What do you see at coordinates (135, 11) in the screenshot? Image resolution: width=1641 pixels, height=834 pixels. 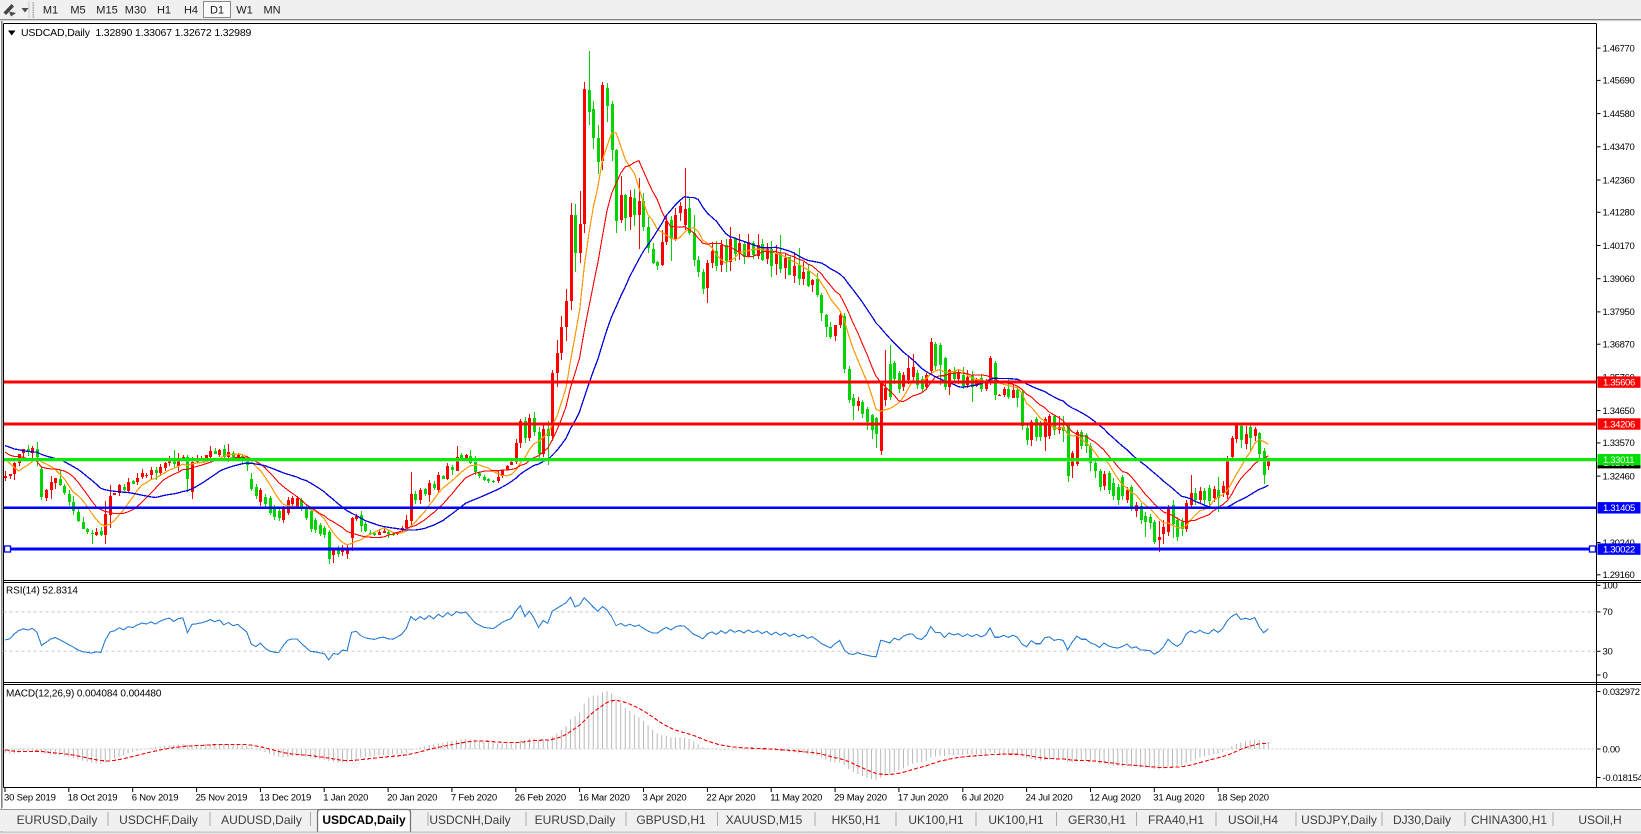 I see `svg-text: M30` at bounding box center [135, 11].